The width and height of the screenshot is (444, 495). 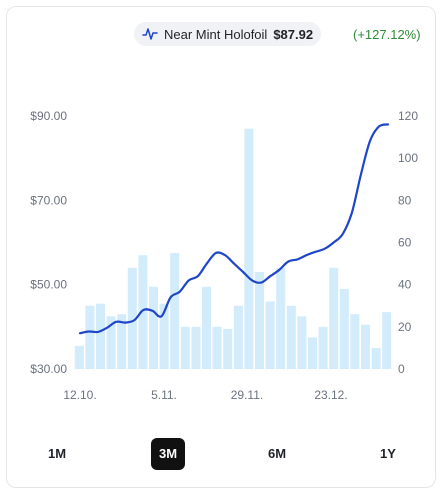 I want to click on price-change: (+127.12%), so click(x=387, y=34).